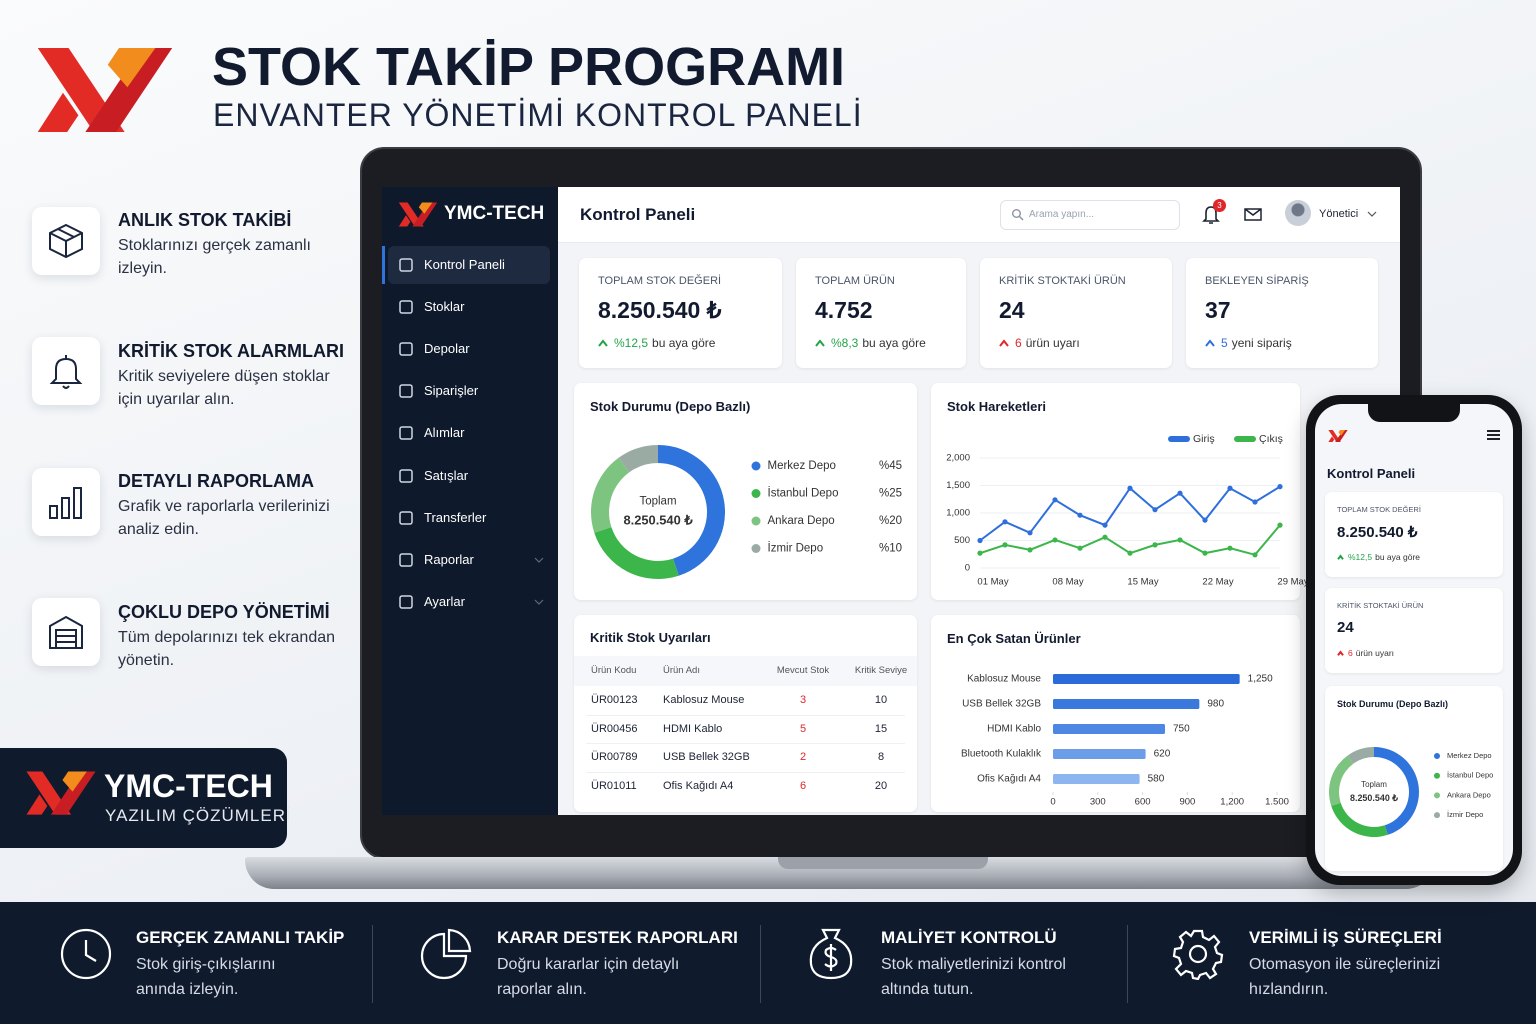 The image size is (1536, 1024). Describe the element at coordinates (1217, 582) in the screenshot. I see `x-tick-label: 22 May` at that location.